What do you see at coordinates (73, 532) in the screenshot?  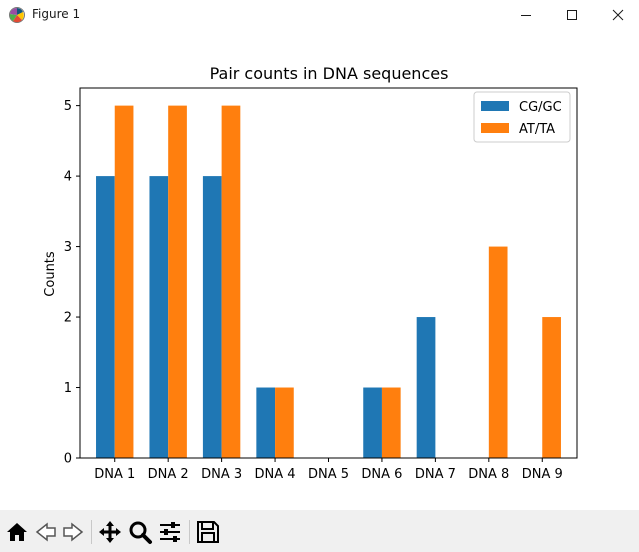 I see `forward-icon` at bounding box center [73, 532].